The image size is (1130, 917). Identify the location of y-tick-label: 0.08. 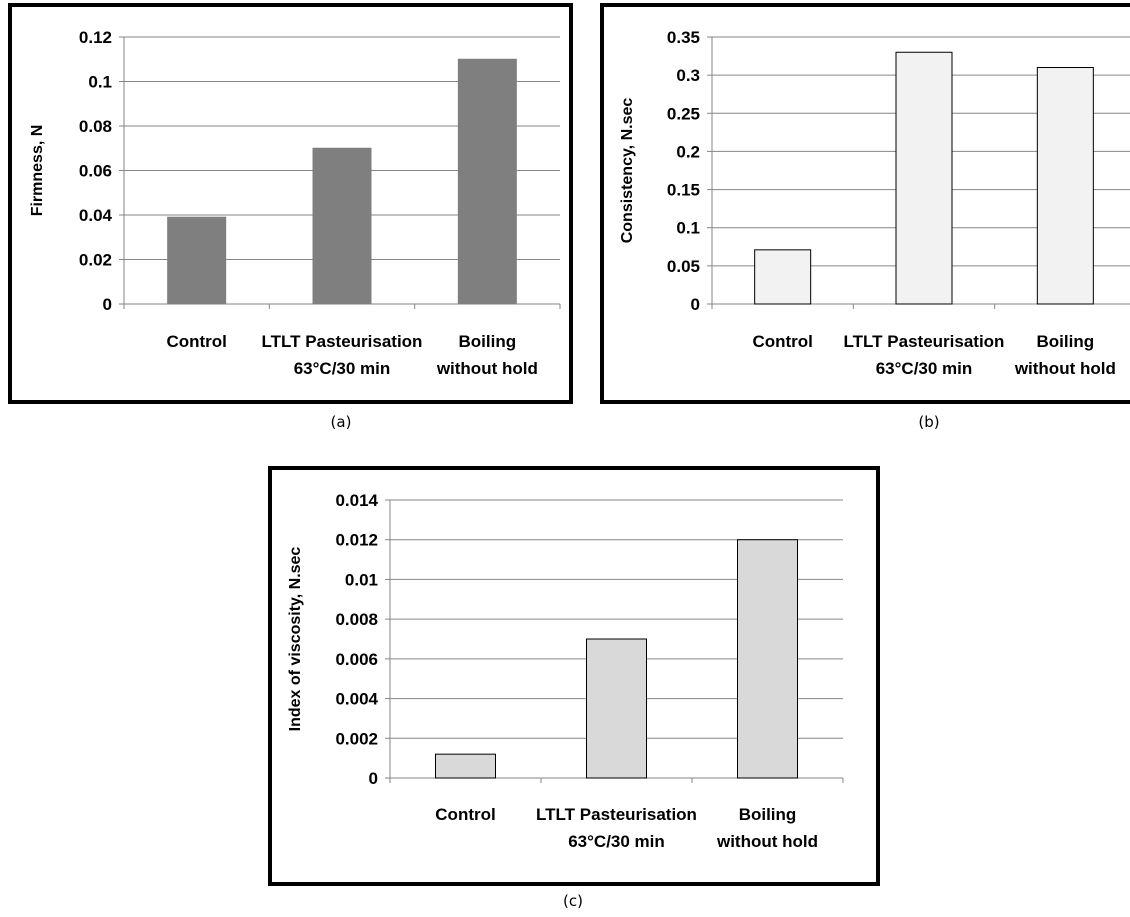
(95, 126).